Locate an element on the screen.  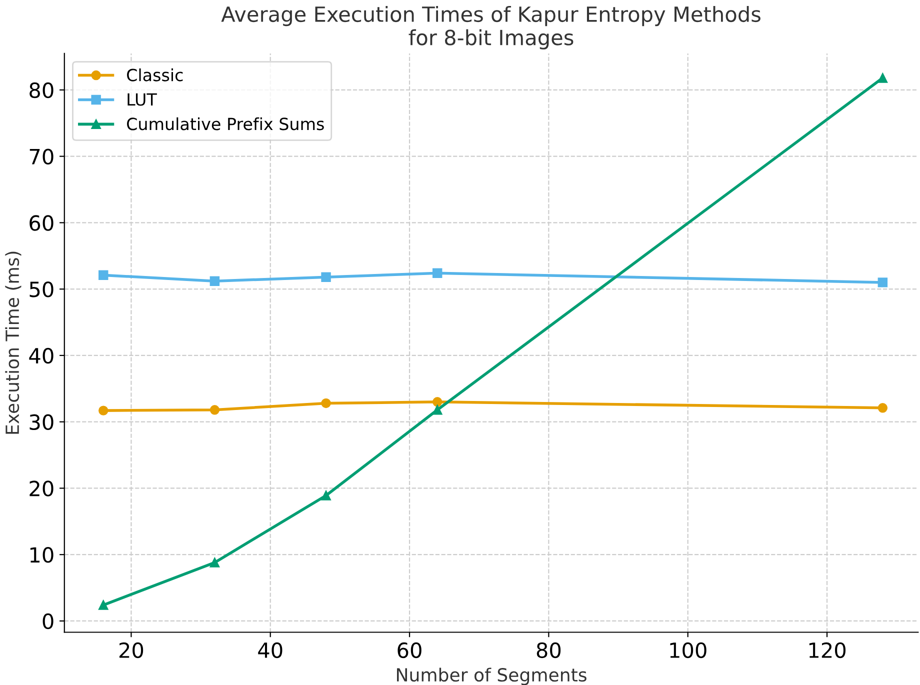
y-tick-label: 20 is located at coordinates (42, 488).